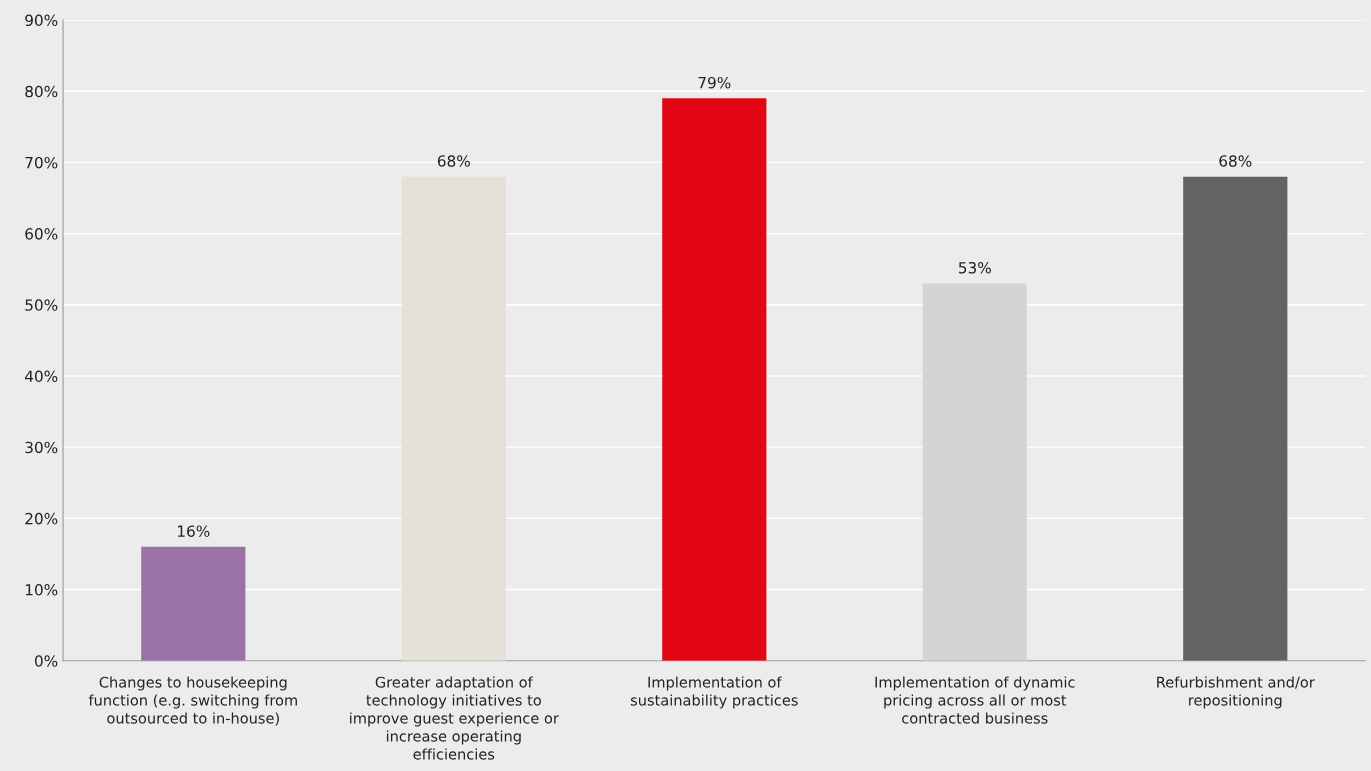  I want to click on y-tick-label: 70%, so click(41, 162).